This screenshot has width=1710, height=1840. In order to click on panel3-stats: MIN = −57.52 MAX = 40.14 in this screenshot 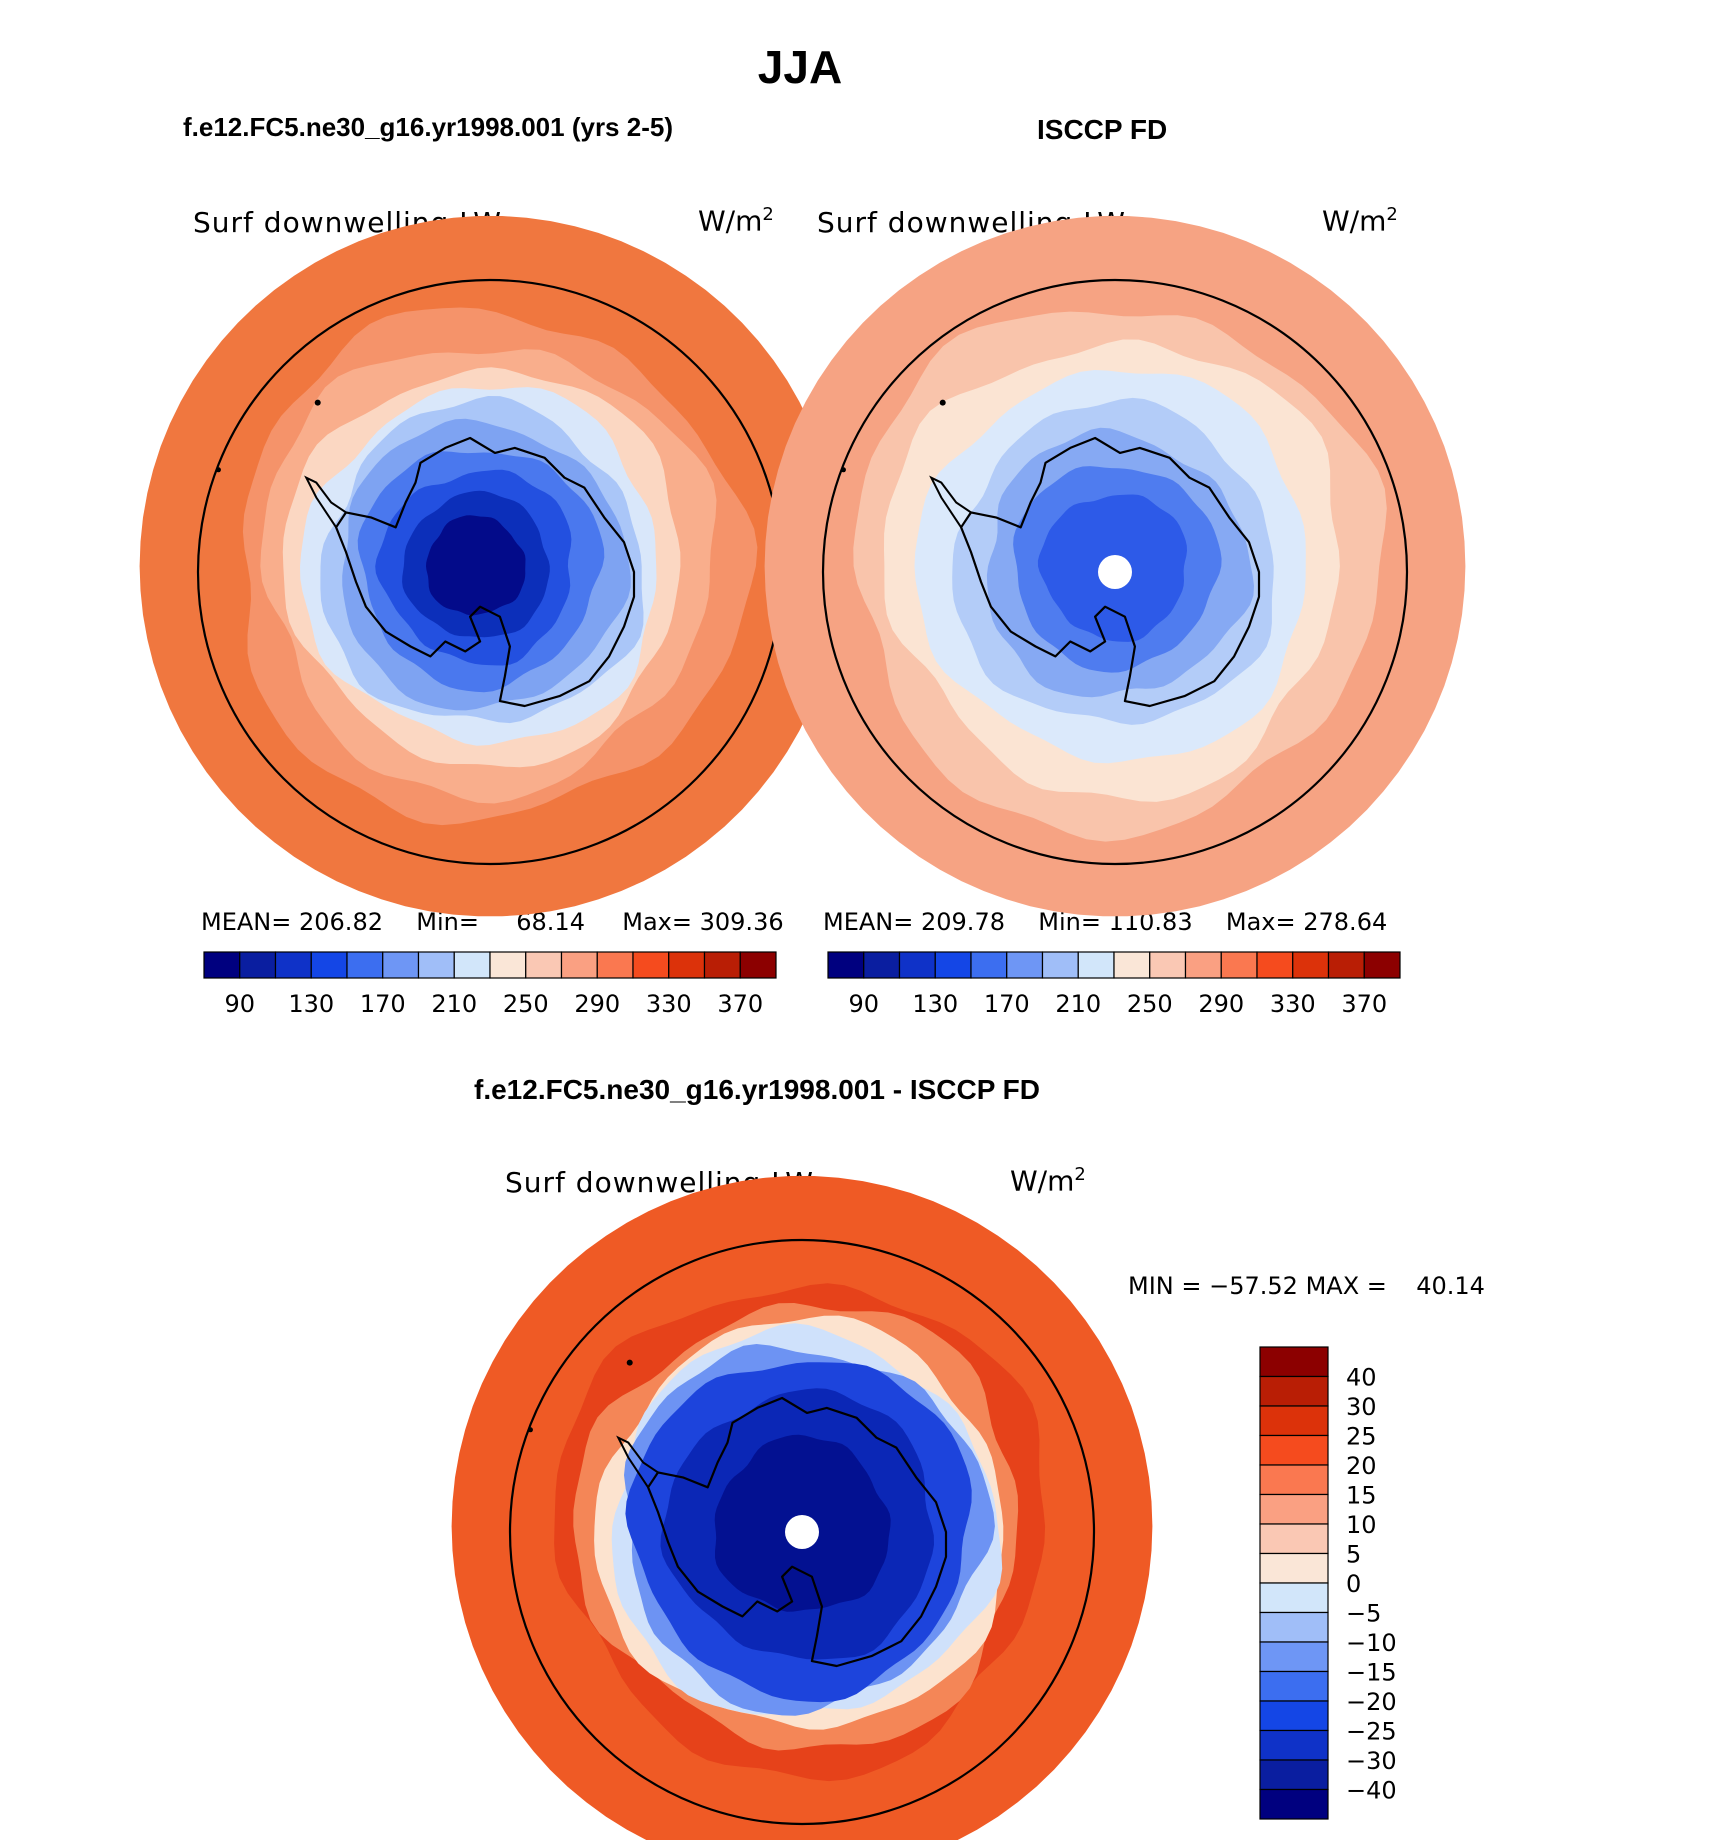, I will do `click(1306, 1286)`.